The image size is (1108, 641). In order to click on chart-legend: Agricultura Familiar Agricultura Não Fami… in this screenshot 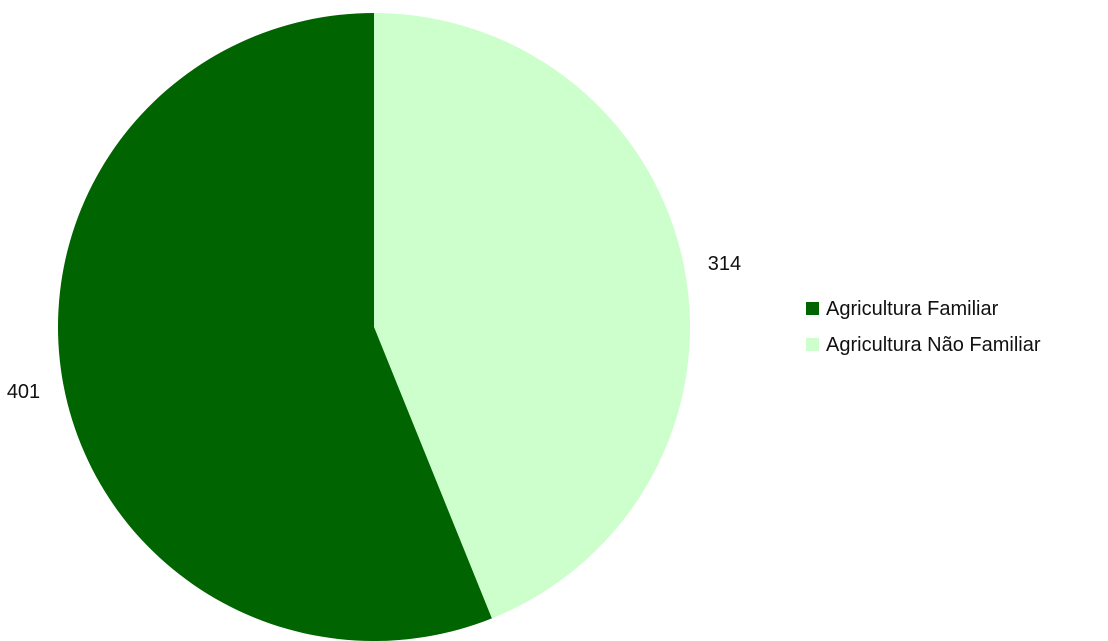, I will do `click(923, 327)`.